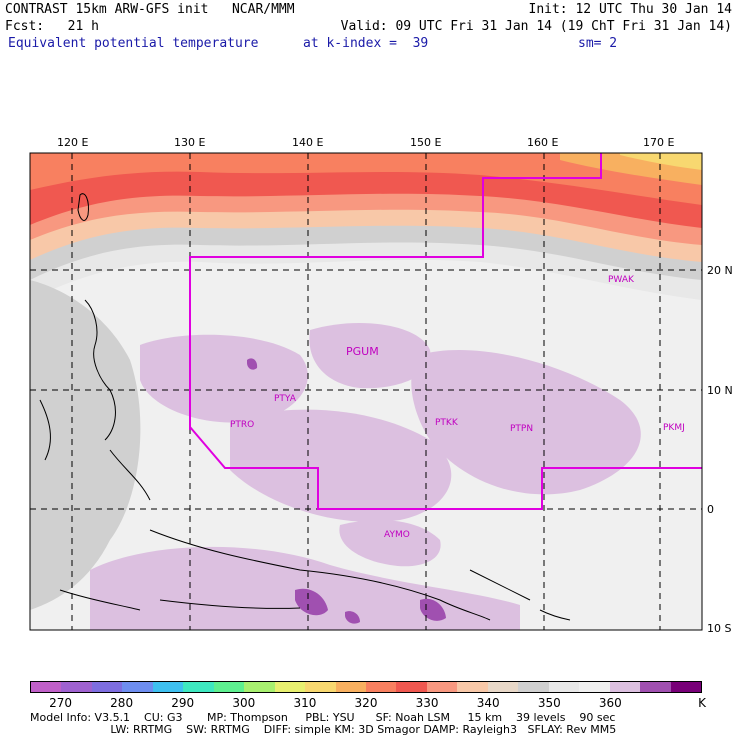  I want to click on level-index: at k-index = 39, so click(366, 43).